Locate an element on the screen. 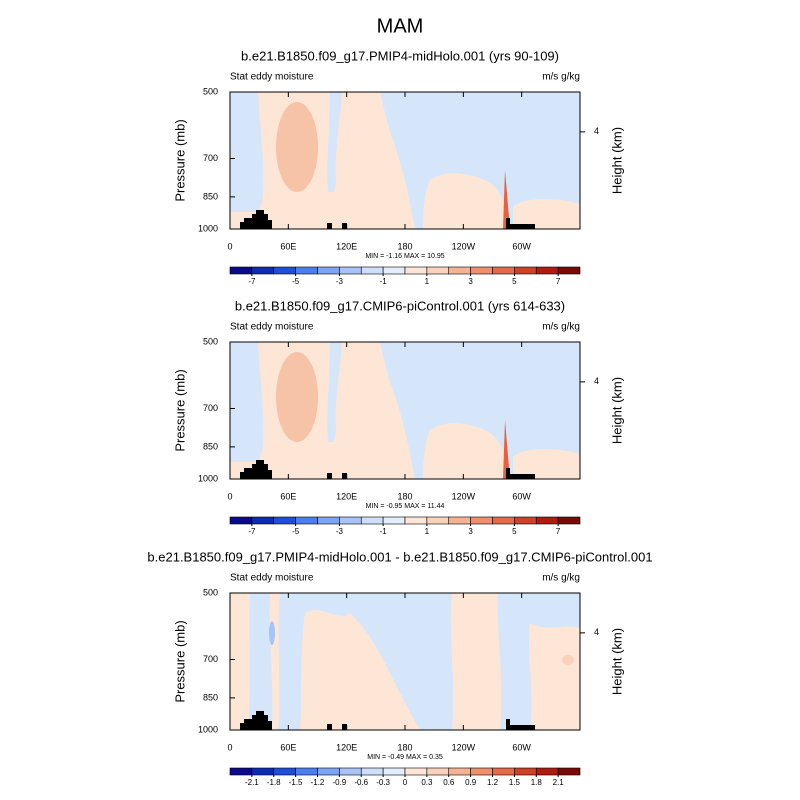 The width and height of the screenshot is (800, 800). colorbar-label: 1.2 is located at coordinates (493, 782).